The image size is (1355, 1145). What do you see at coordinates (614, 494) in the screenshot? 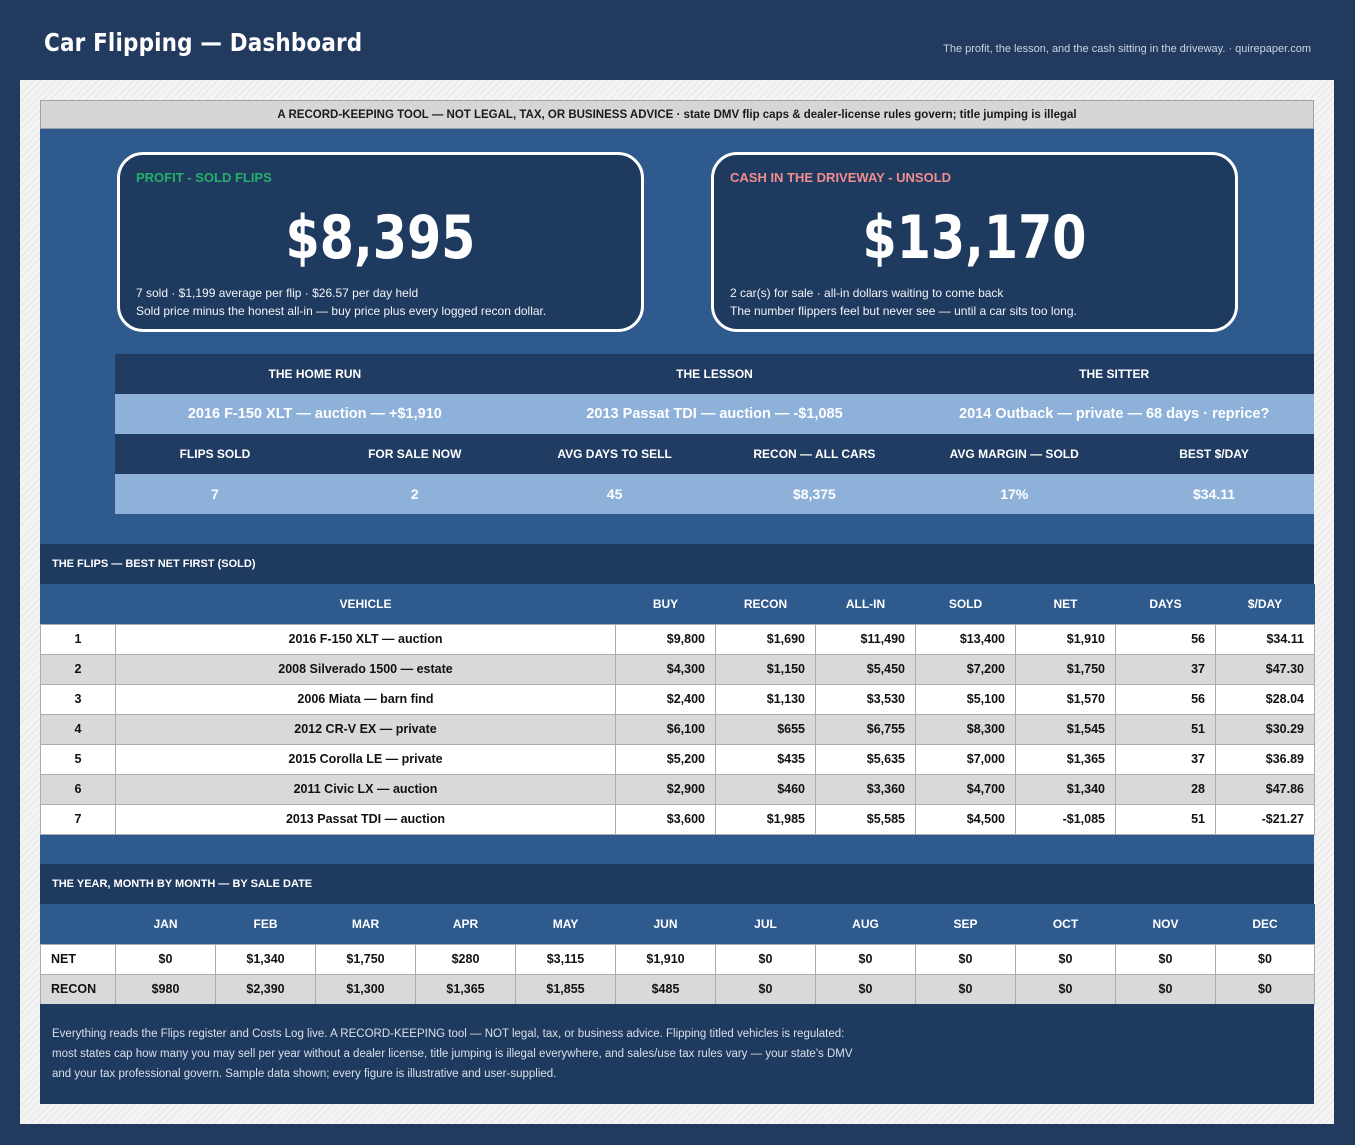
I see `kpi-value-avg-days: 45` at bounding box center [614, 494].